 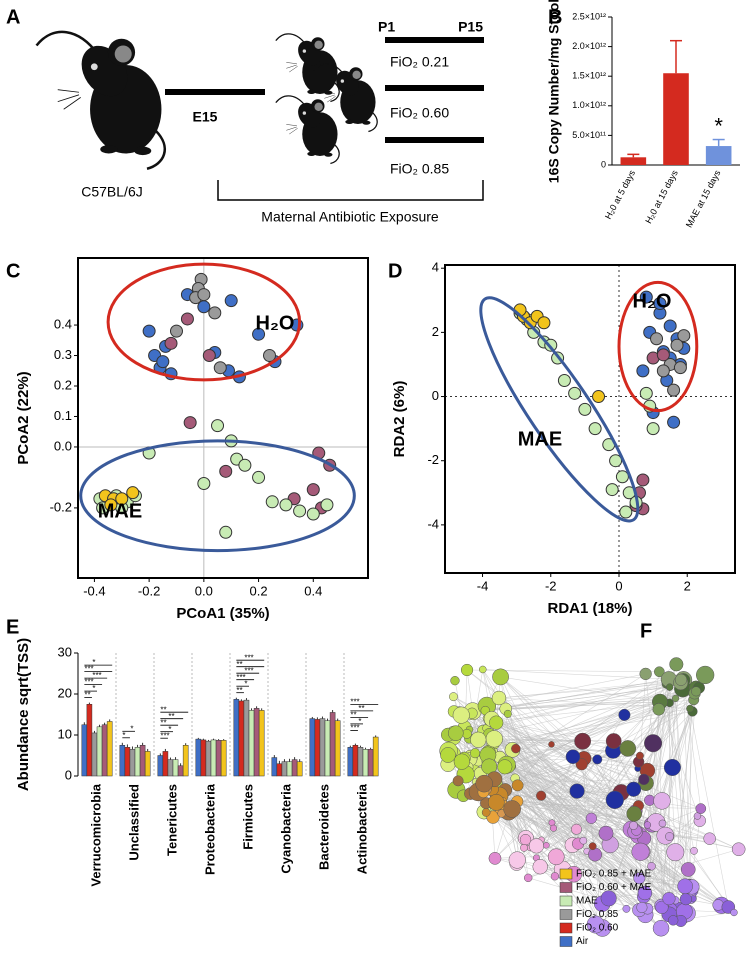 What do you see at coordinates (94, 590) in the screenshot?
I see `x-tick-label: -0.4` at bounding box center [94, 590].